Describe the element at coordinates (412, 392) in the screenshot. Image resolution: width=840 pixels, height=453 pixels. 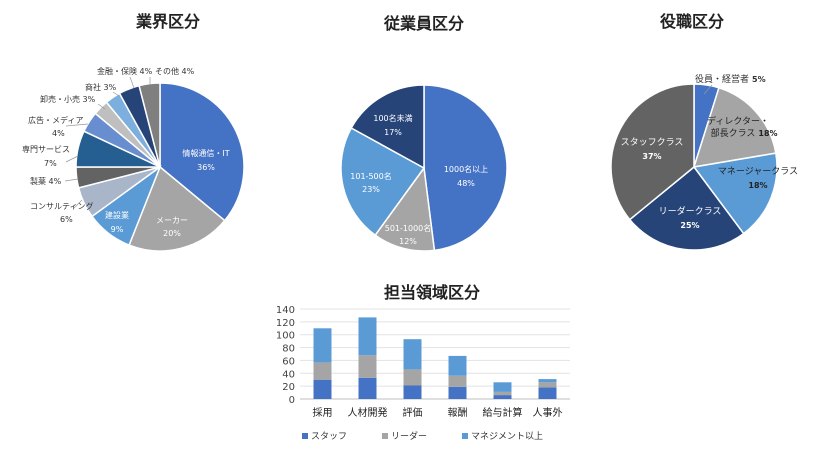
I see `bar-スタッフ-評価` at that location.